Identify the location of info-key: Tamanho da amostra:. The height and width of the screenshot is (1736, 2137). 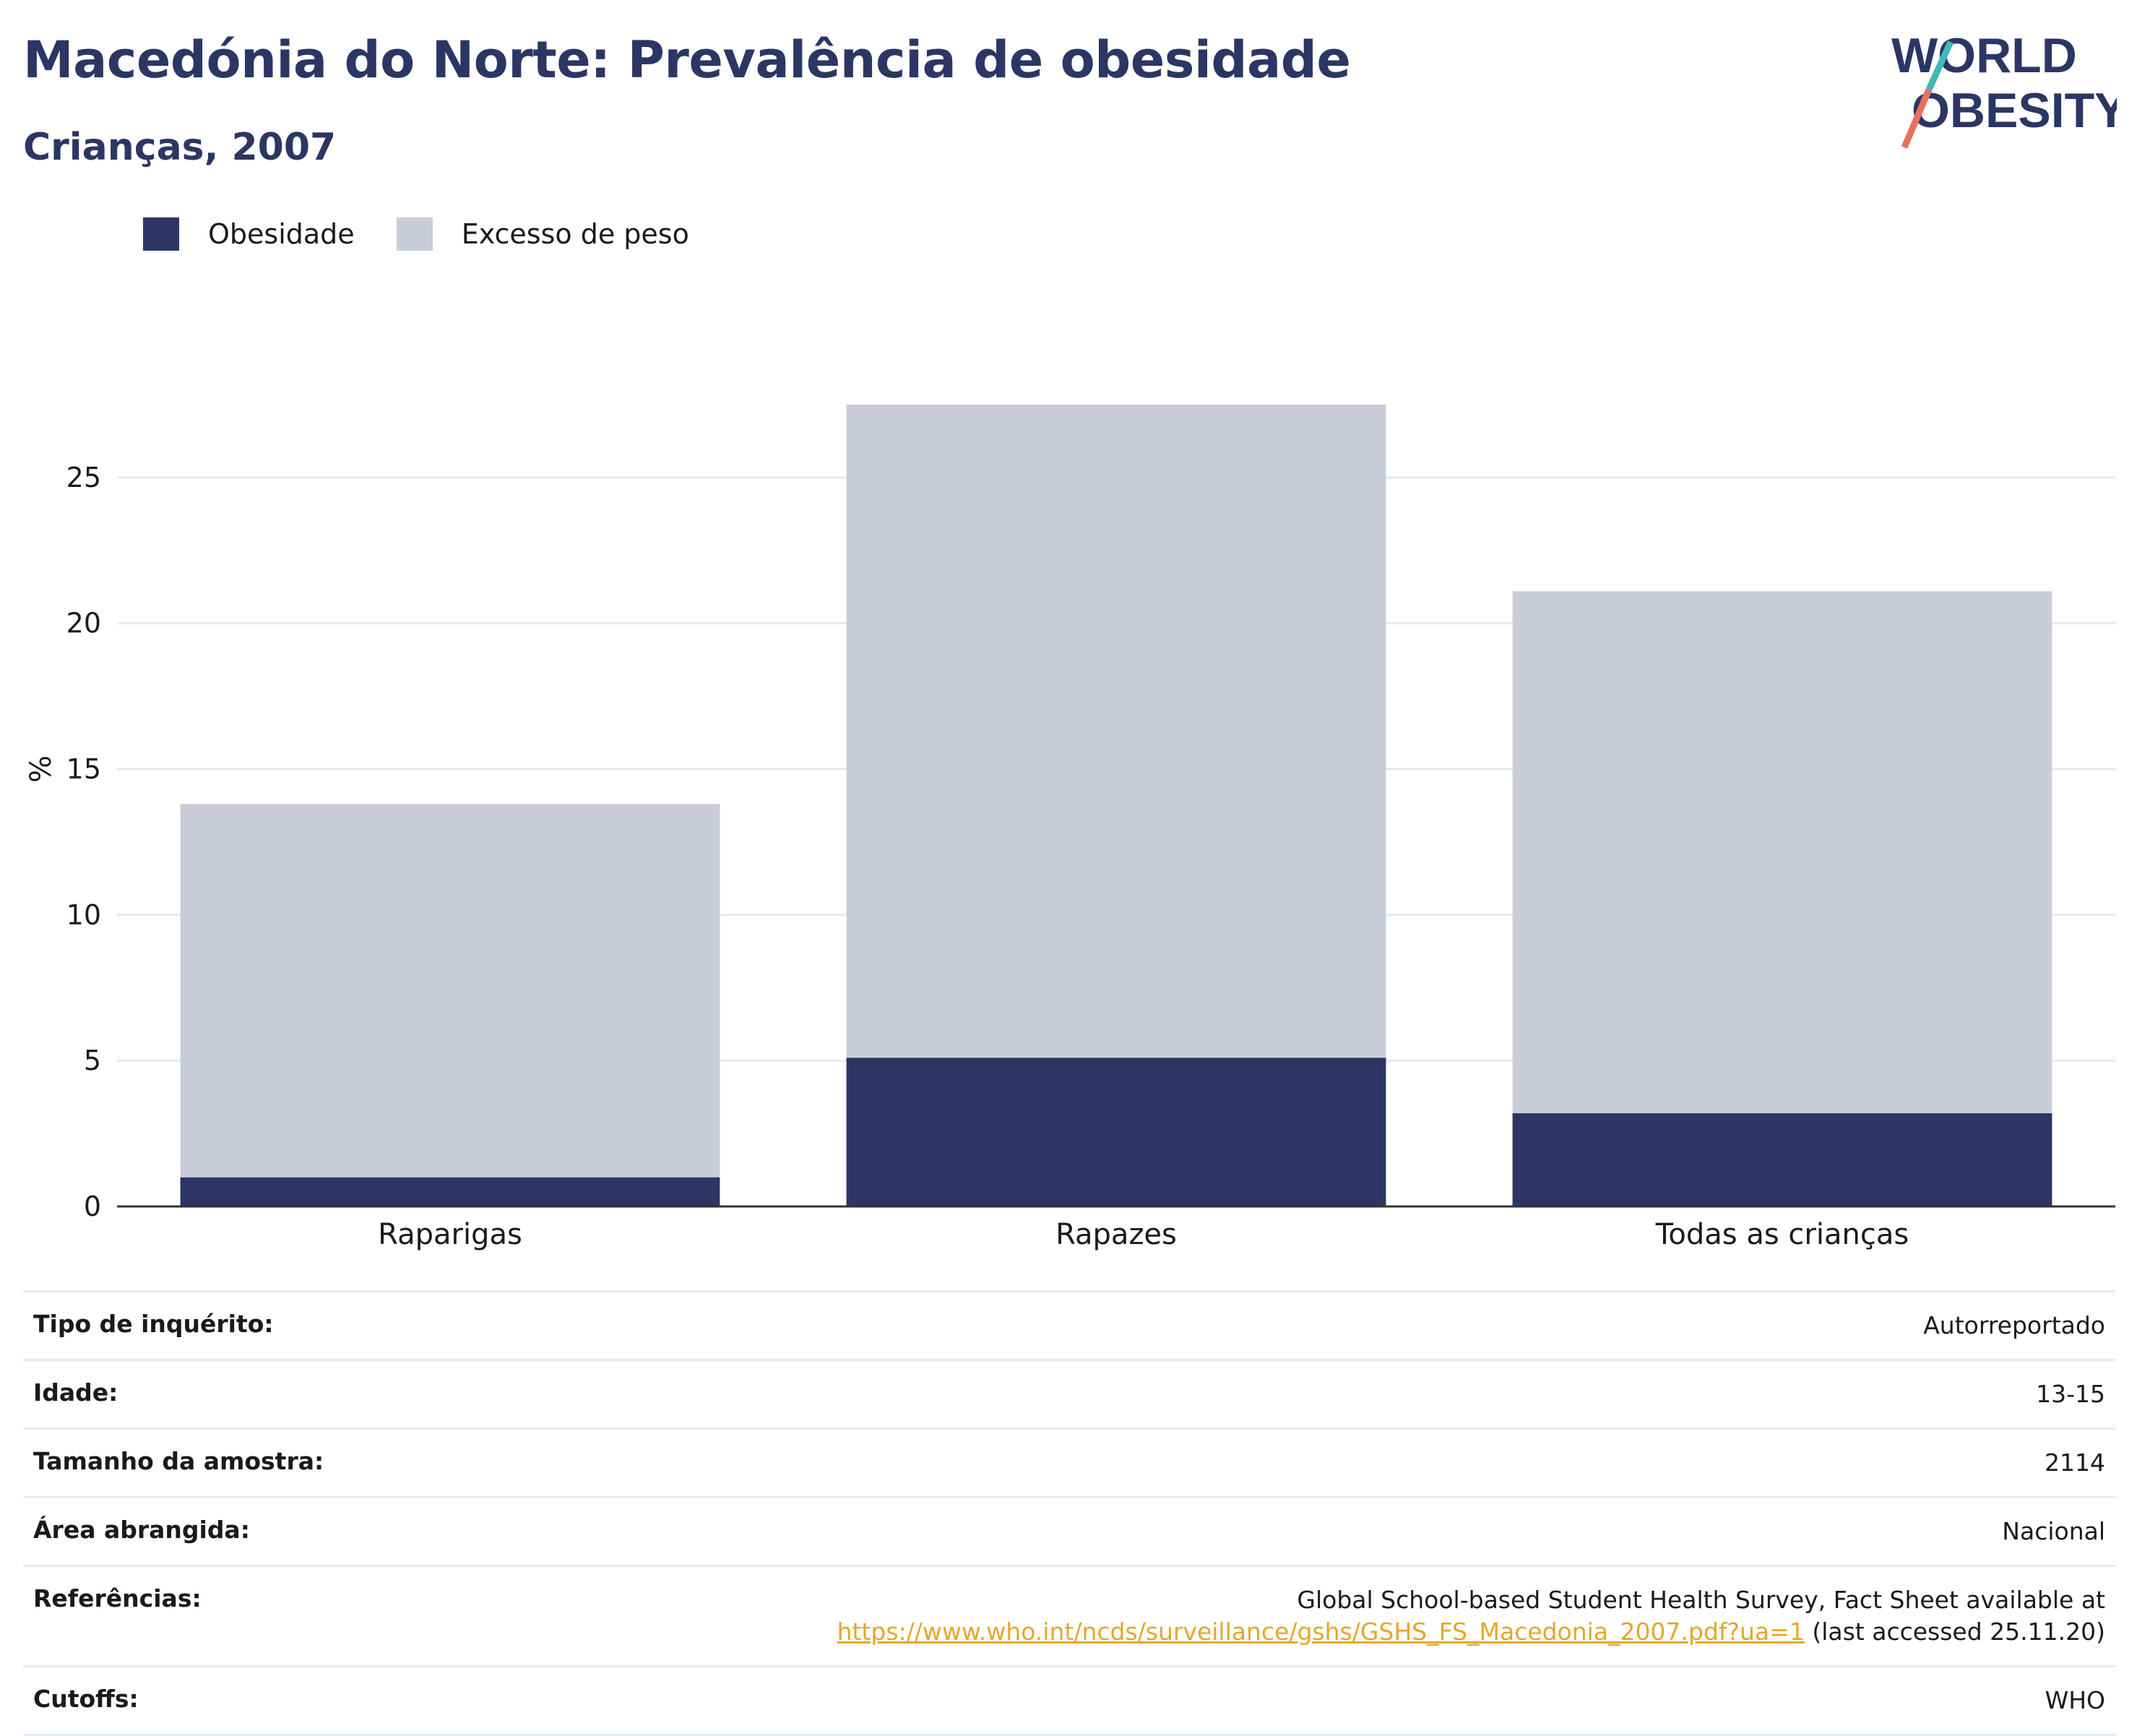
(226, 1463).